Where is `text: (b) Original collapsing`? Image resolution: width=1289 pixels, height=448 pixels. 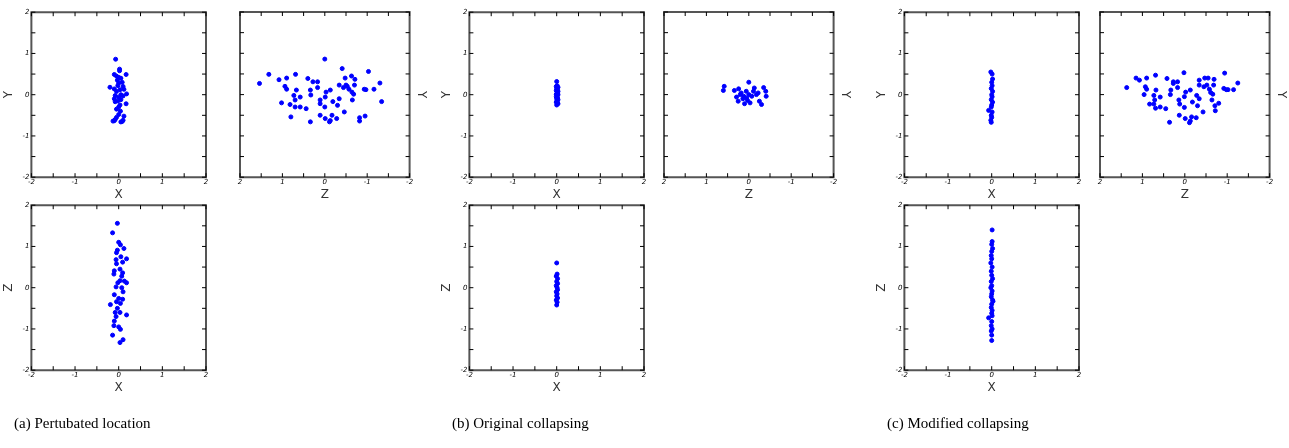 text: (b) Original collapsing is located at coordinates (520, 423).